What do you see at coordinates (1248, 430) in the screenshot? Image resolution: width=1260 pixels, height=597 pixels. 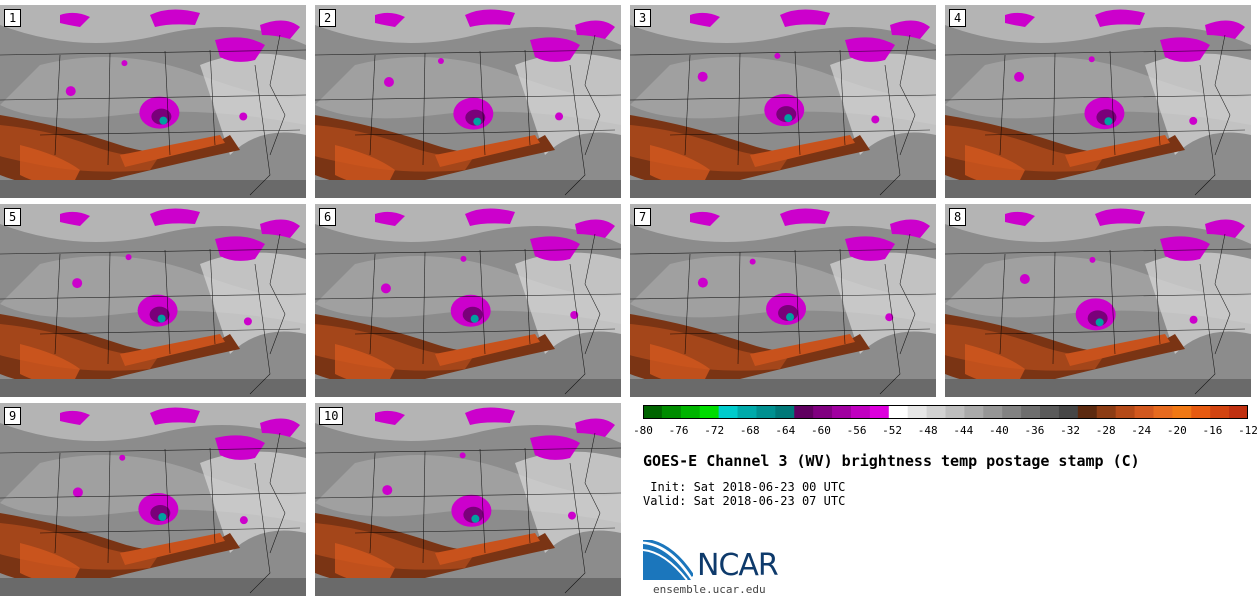 I see `colorbar-tick-label: -12` at bounding box center [1248, 430].